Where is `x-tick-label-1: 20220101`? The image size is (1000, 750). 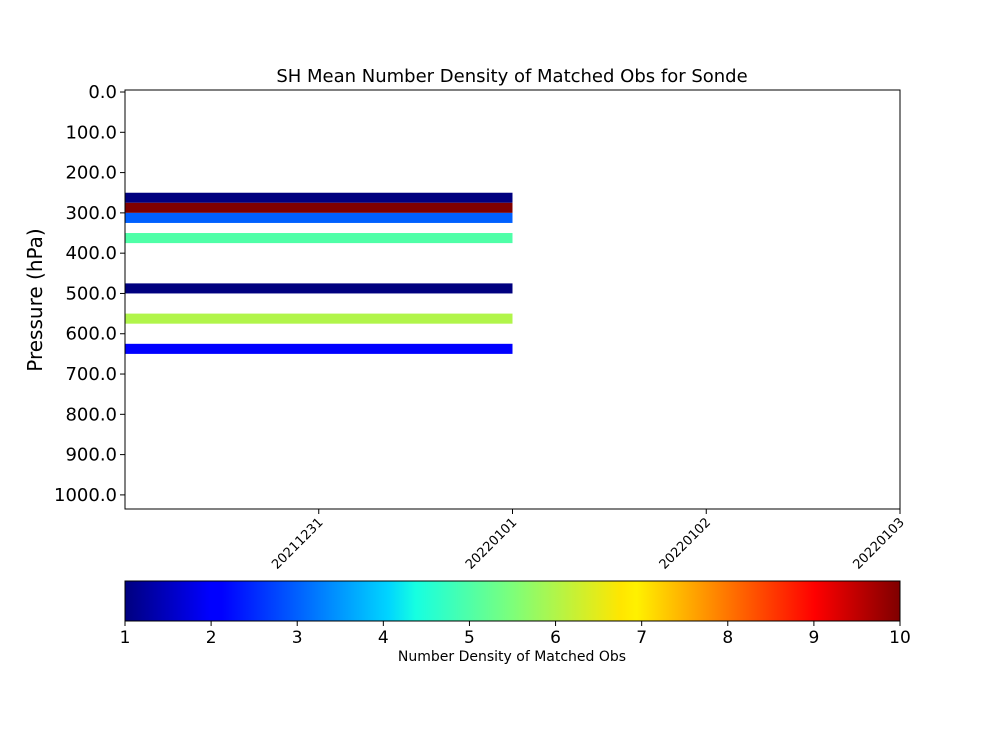 x-tick-label-1: 20220101 is located at coordinates (491, 543).